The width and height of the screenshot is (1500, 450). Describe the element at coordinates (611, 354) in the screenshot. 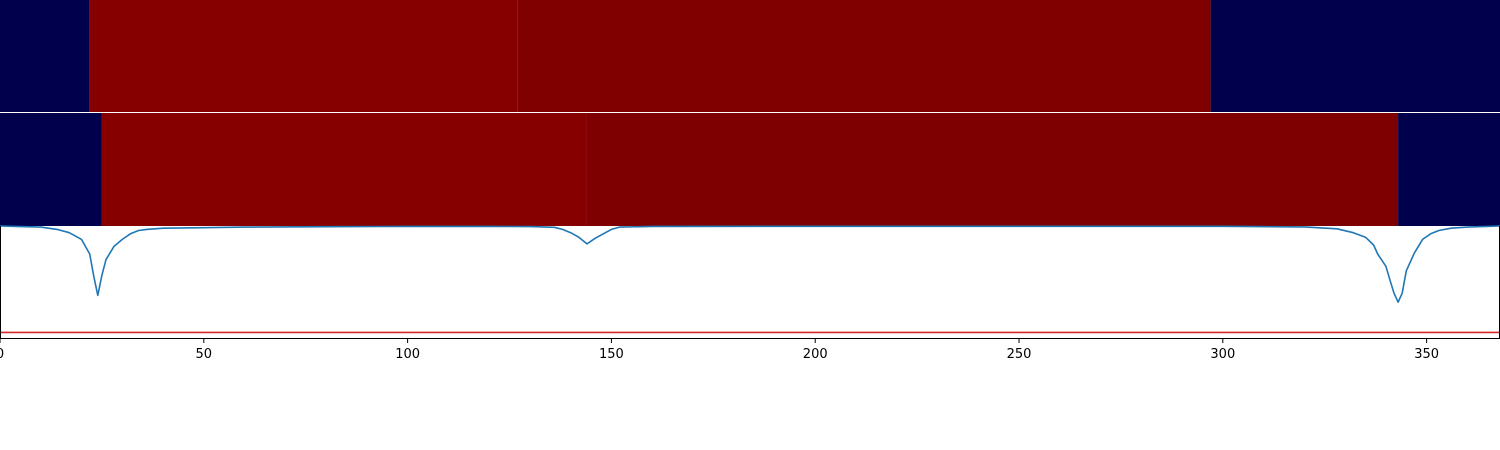

I see `x-tick-label: 150` at that location.